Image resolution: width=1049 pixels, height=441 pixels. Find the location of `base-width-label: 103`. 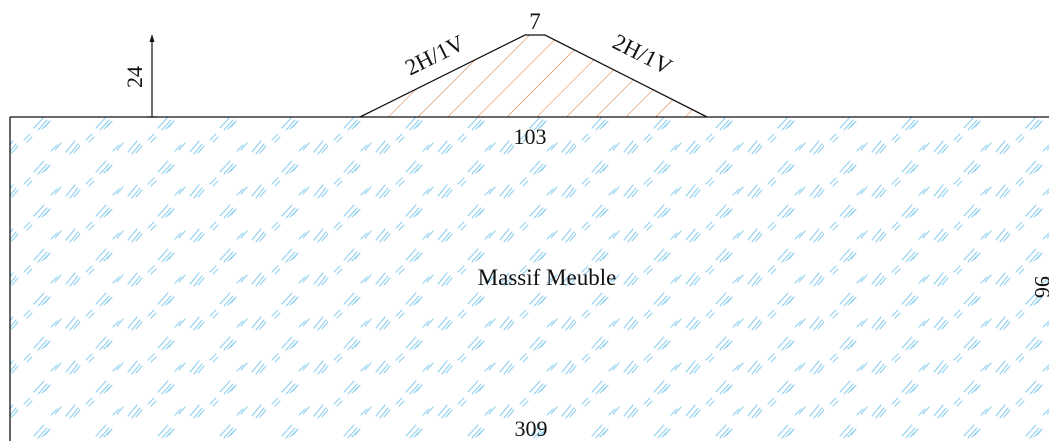

base-width-label: 103 is located at coordinates (530, 136).